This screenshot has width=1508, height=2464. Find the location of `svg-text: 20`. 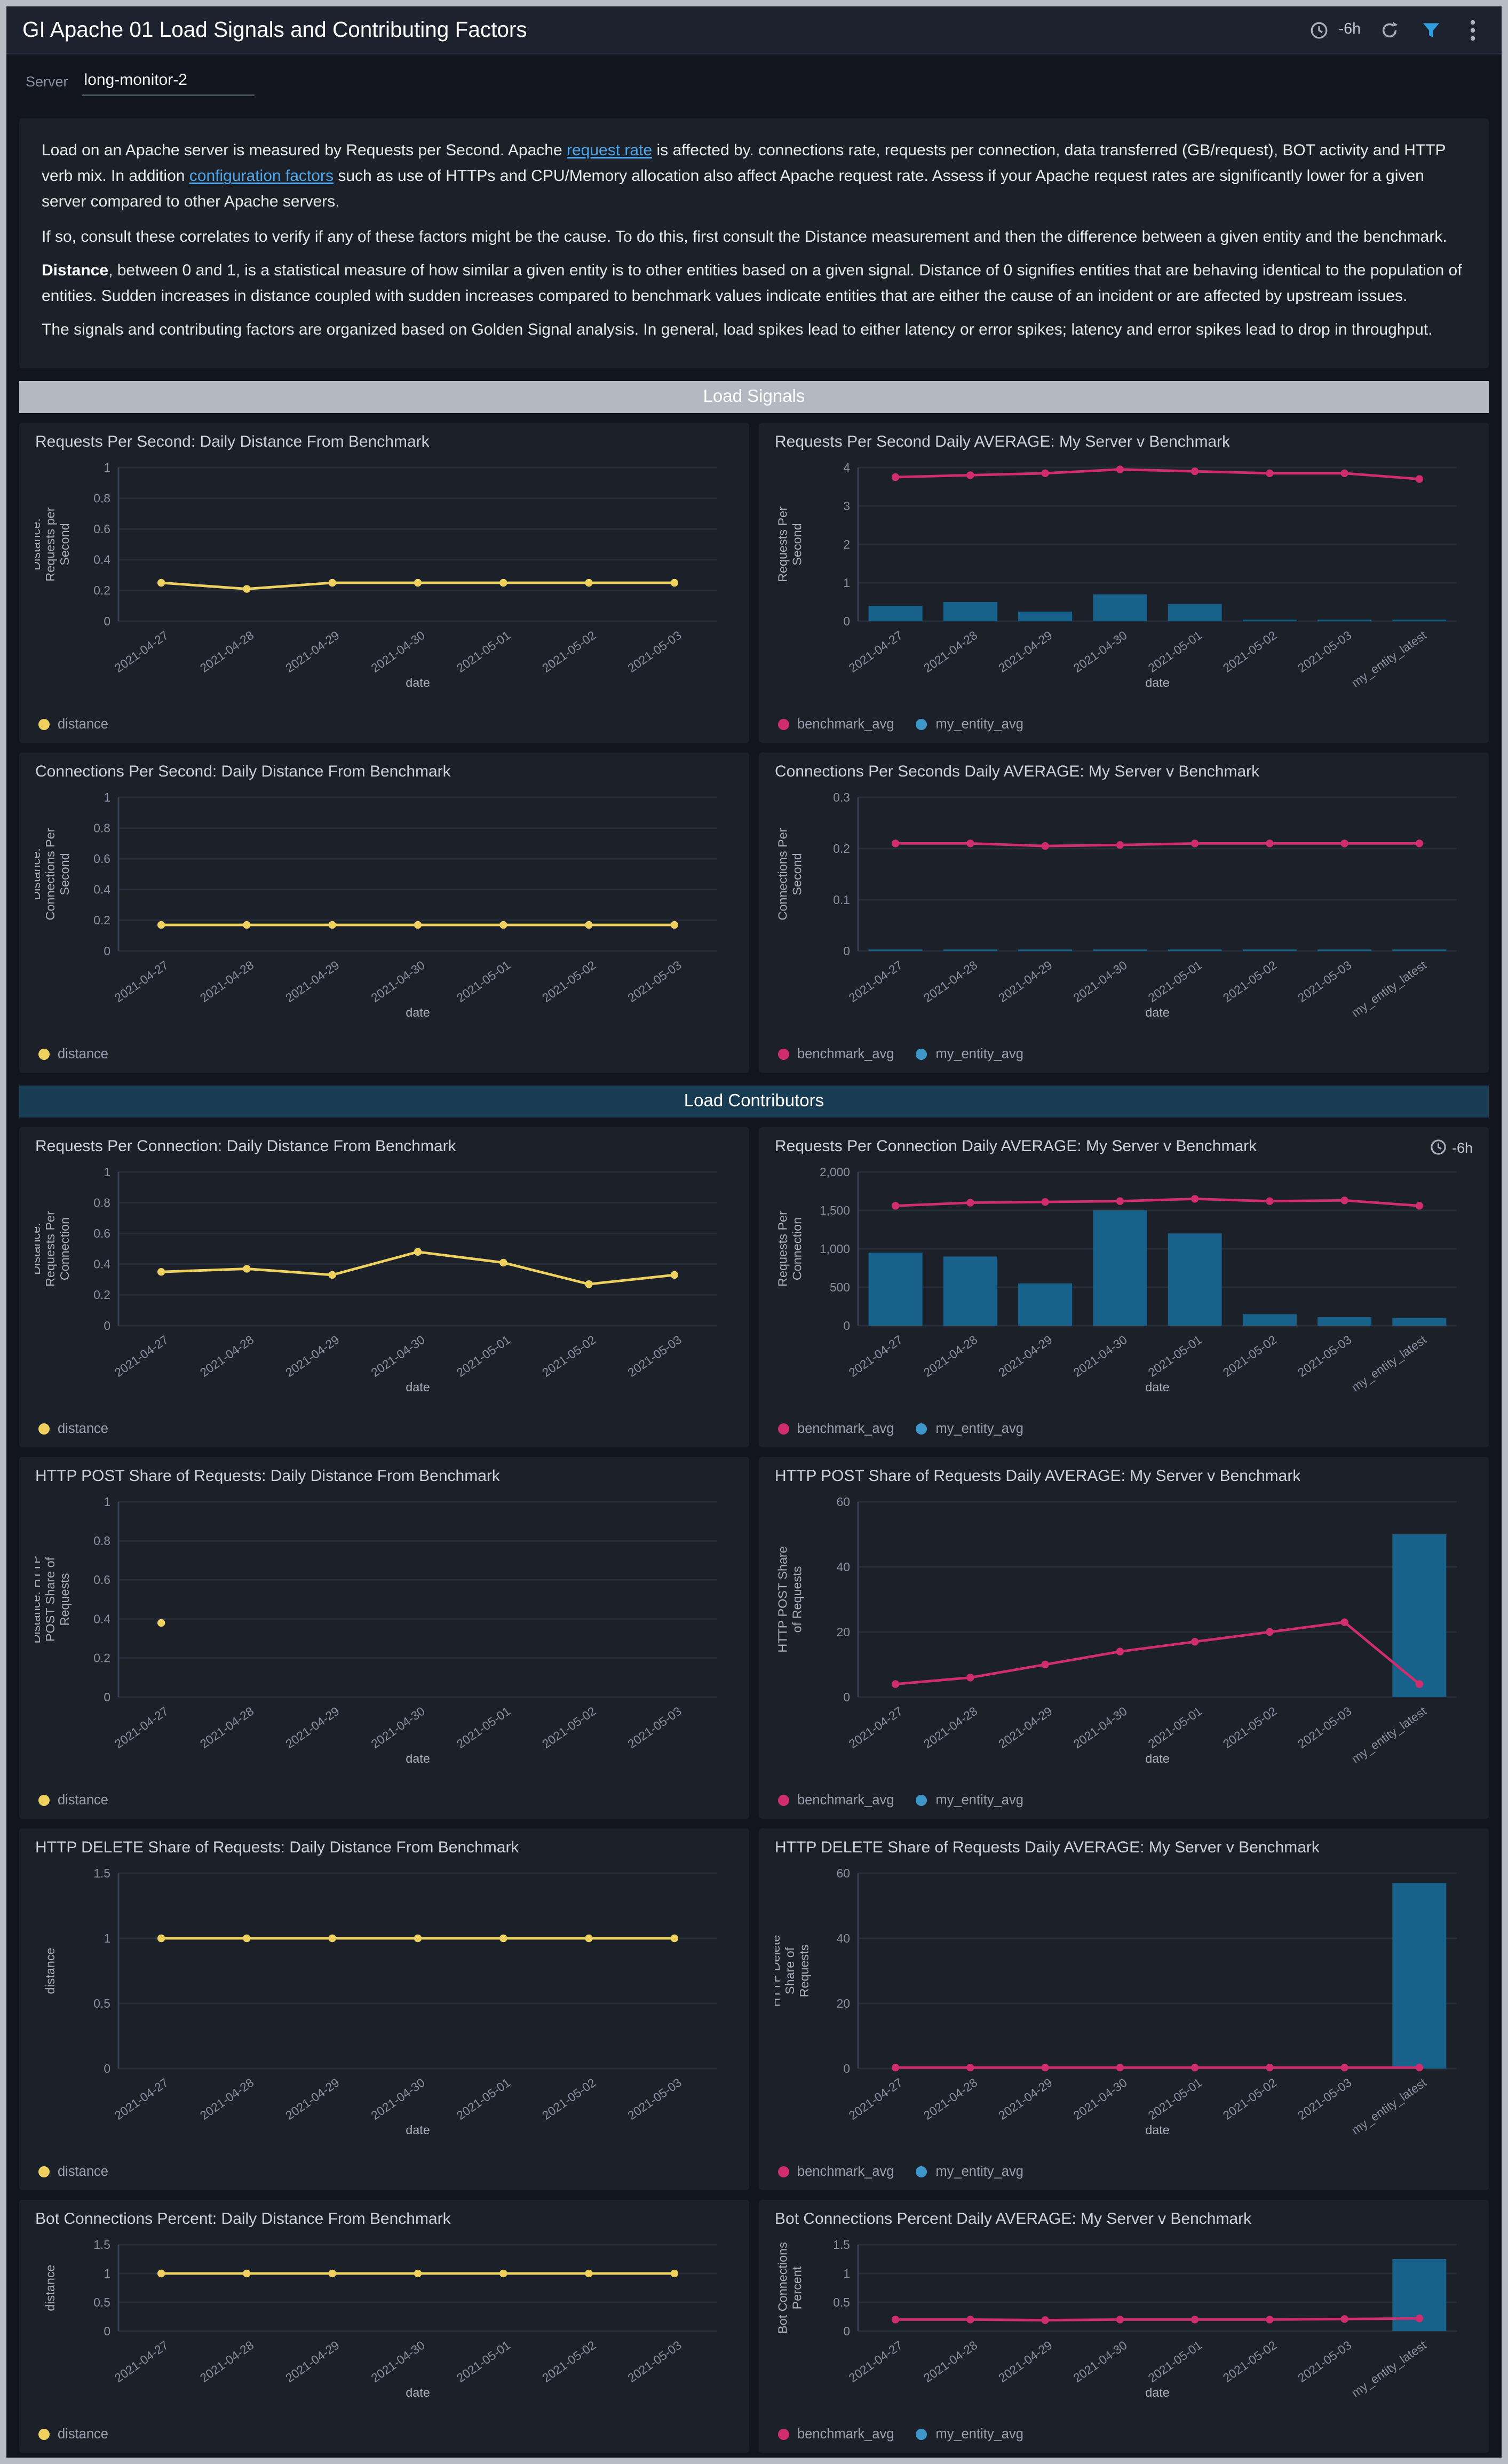

svg-text: 20 is located at coordinates (843, 2004).